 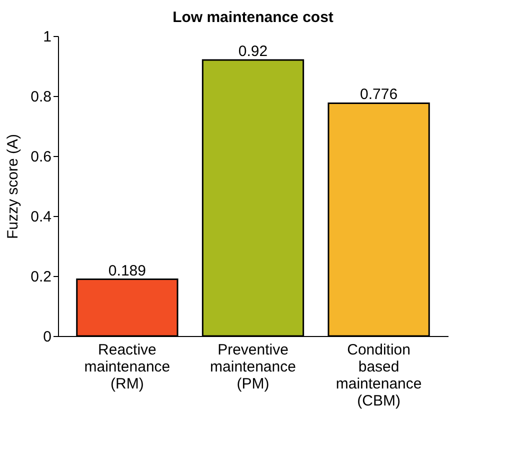 What do you see at coordinates (253, 367) in the screenshot?
I see `x-tick-label: Preventive maintenance (PM)` at bounding box center [253, 367].